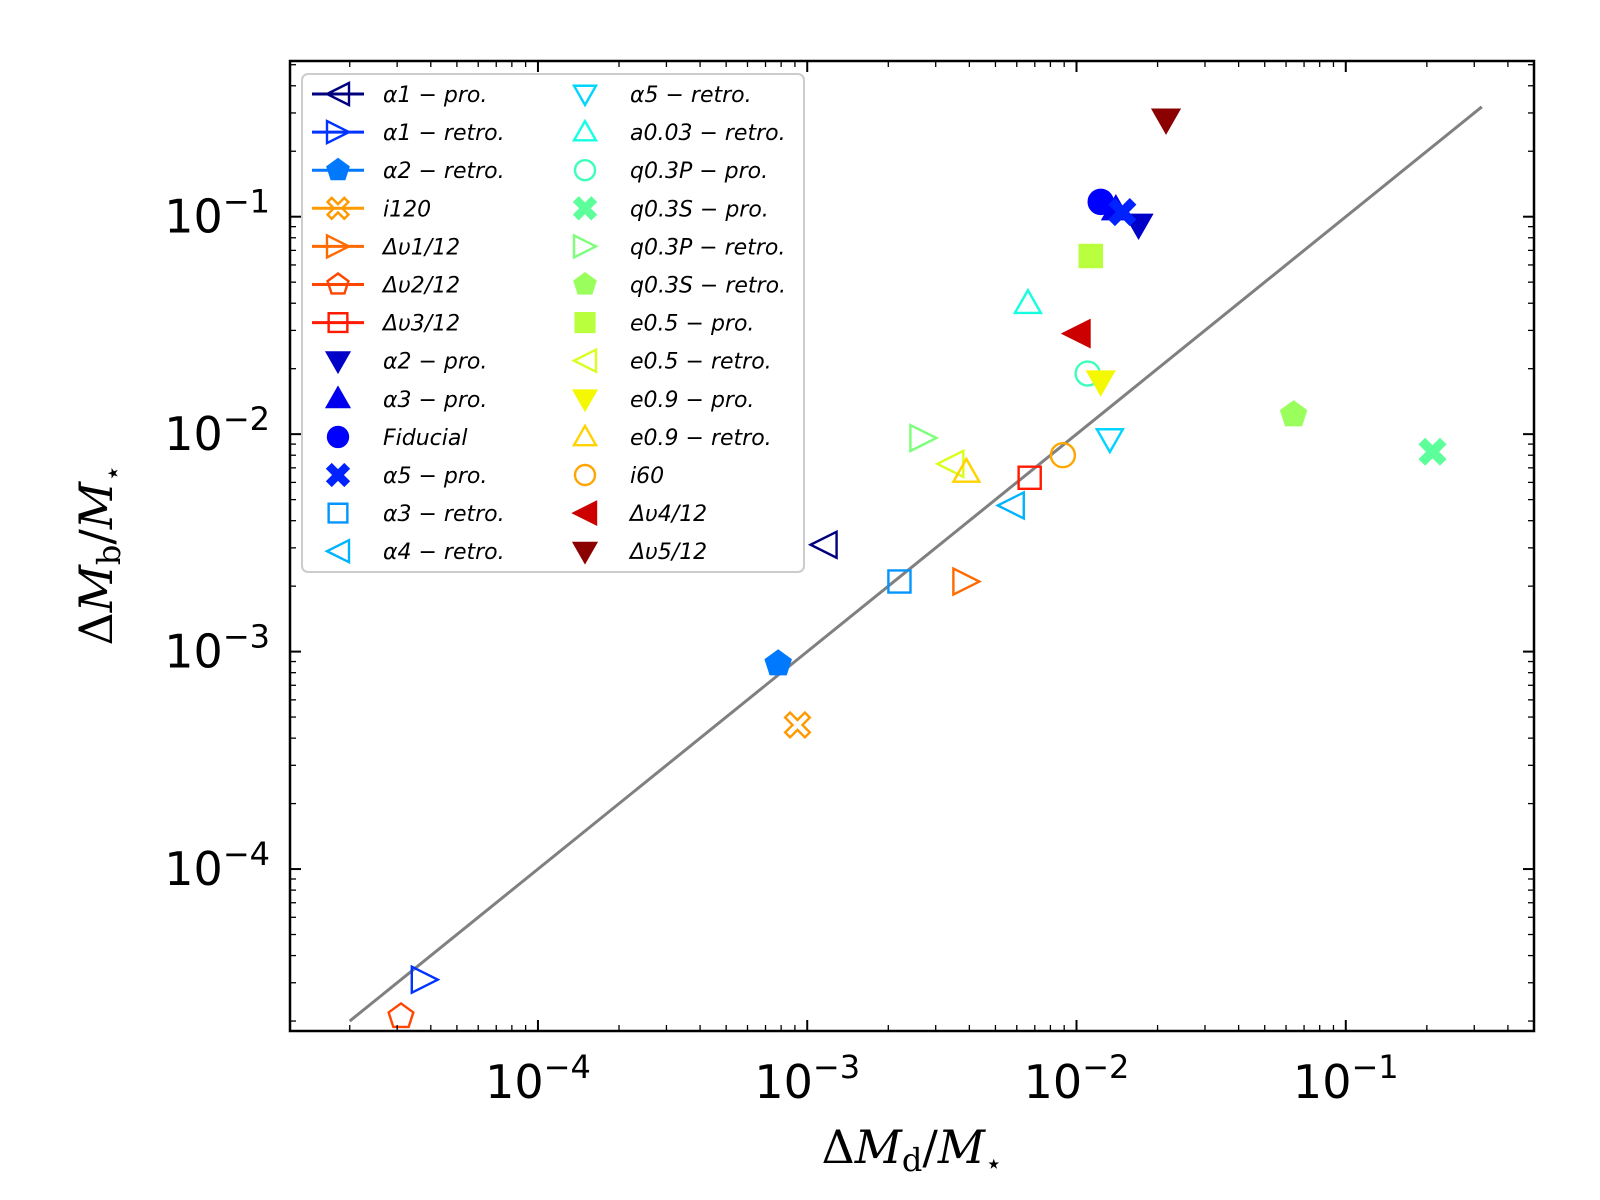 The image size is (1600, 1200). What do you see at coordinates (618, 476) in the screenshot?
I see `legend-entry: i60` at bounding box center [618, 476].